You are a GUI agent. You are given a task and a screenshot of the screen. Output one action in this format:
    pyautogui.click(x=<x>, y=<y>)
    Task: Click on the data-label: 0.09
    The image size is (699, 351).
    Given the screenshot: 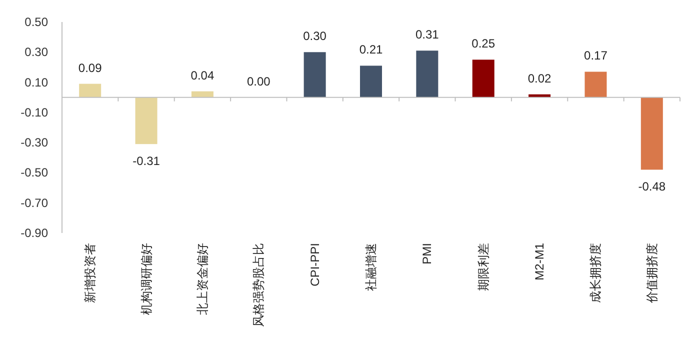 What is the action you would take?
    pyautogui.click(x=90, y=67)
    